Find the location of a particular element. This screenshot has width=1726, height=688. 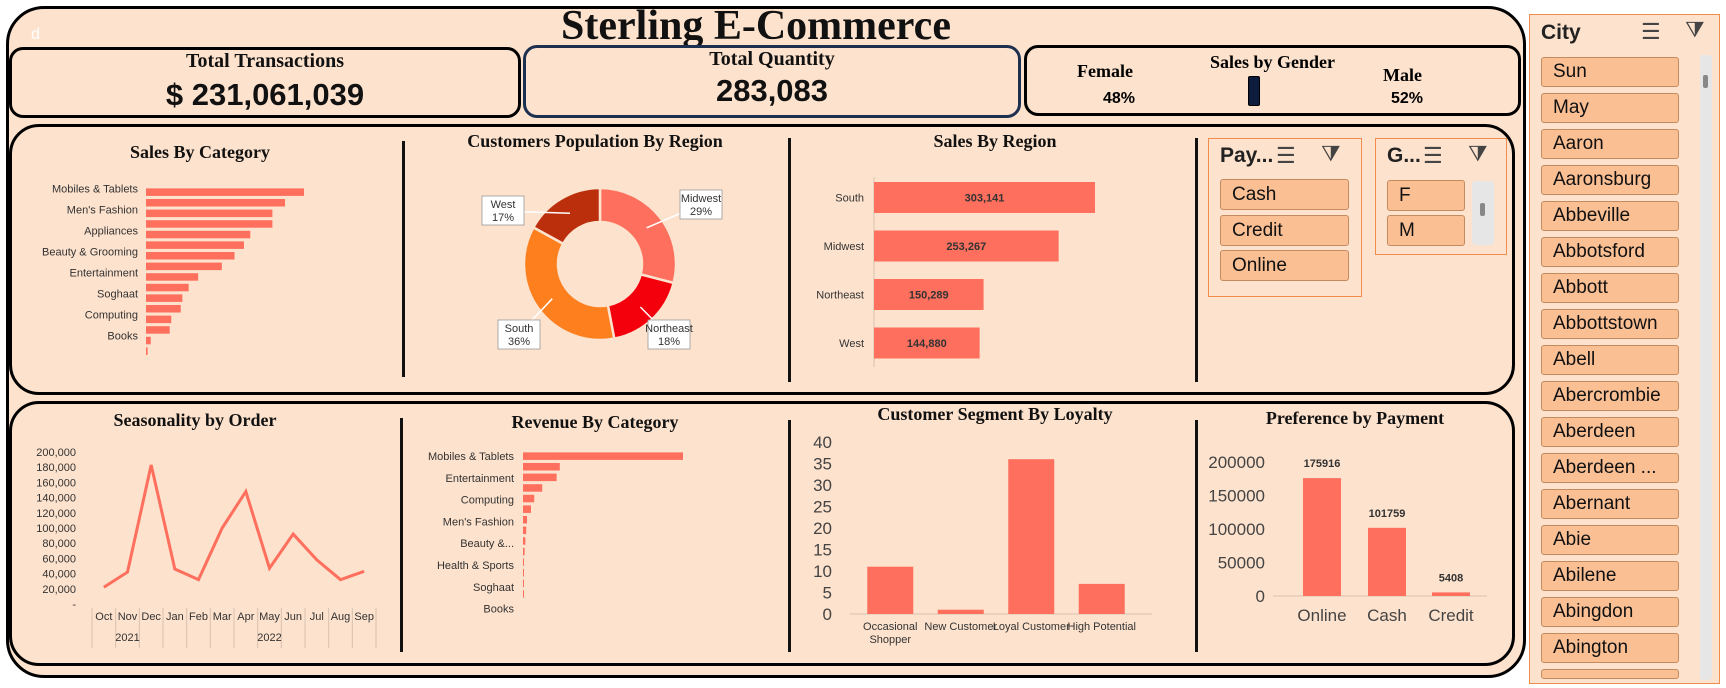

chart-title: Seasonality by Order is located at coordinates (195, 420).